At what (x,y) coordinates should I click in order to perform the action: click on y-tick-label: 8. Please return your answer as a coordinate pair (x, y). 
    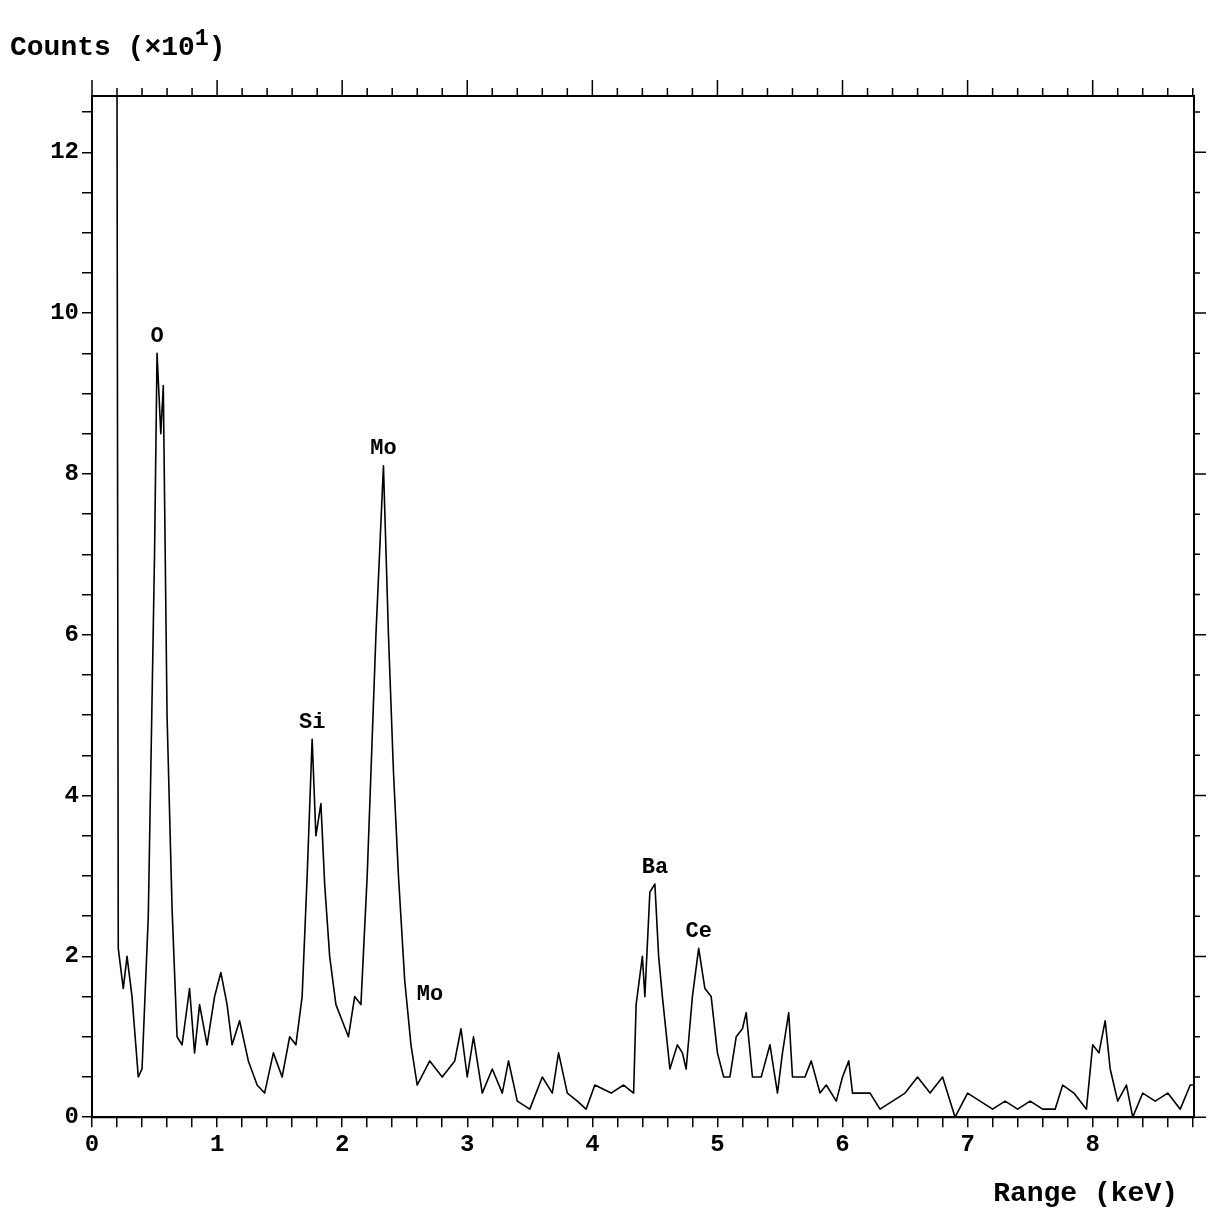
    Looking at the image, I should click on (71, 473).